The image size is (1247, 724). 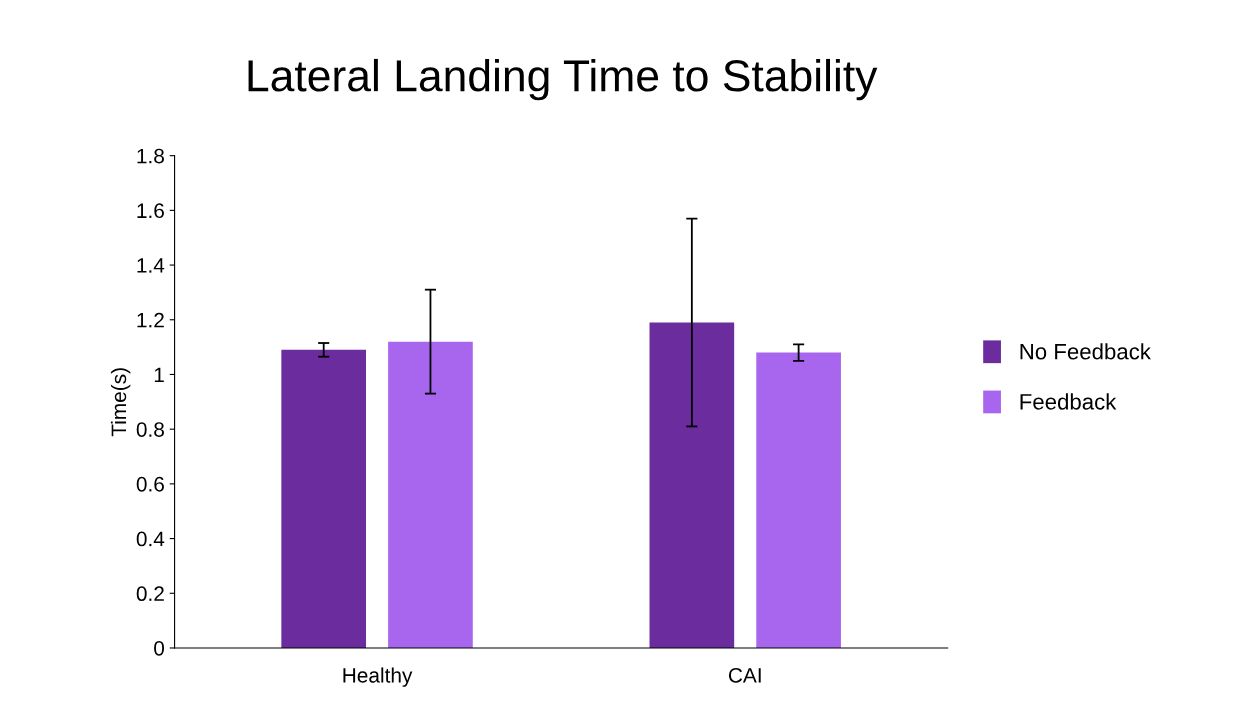 I want to click on y-tick-label: 1.4, so click(x=151, y=265).